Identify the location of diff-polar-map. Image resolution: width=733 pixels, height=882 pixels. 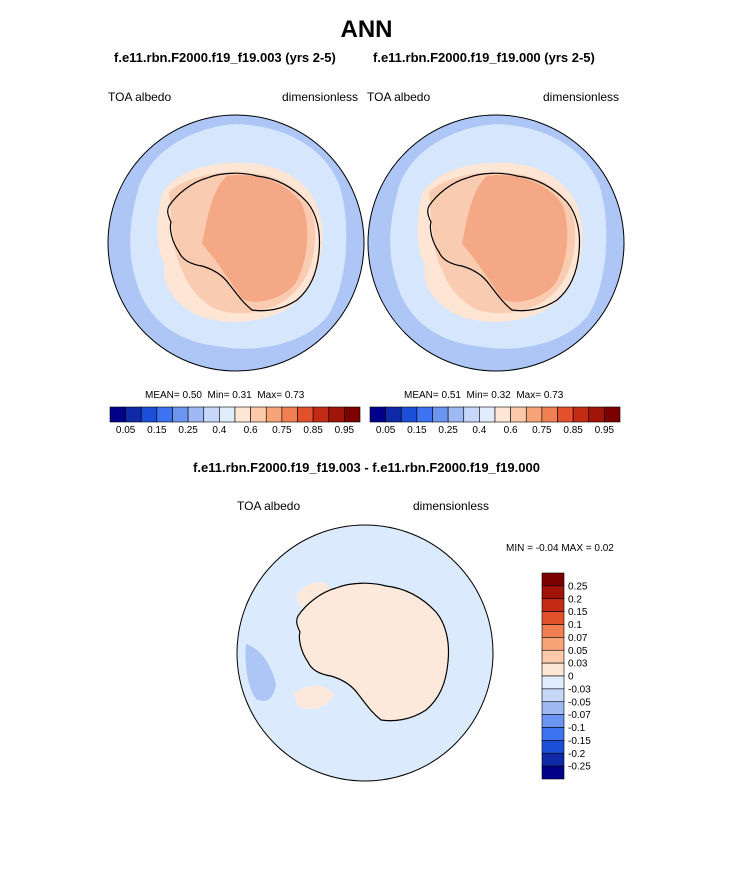
(365, 653).